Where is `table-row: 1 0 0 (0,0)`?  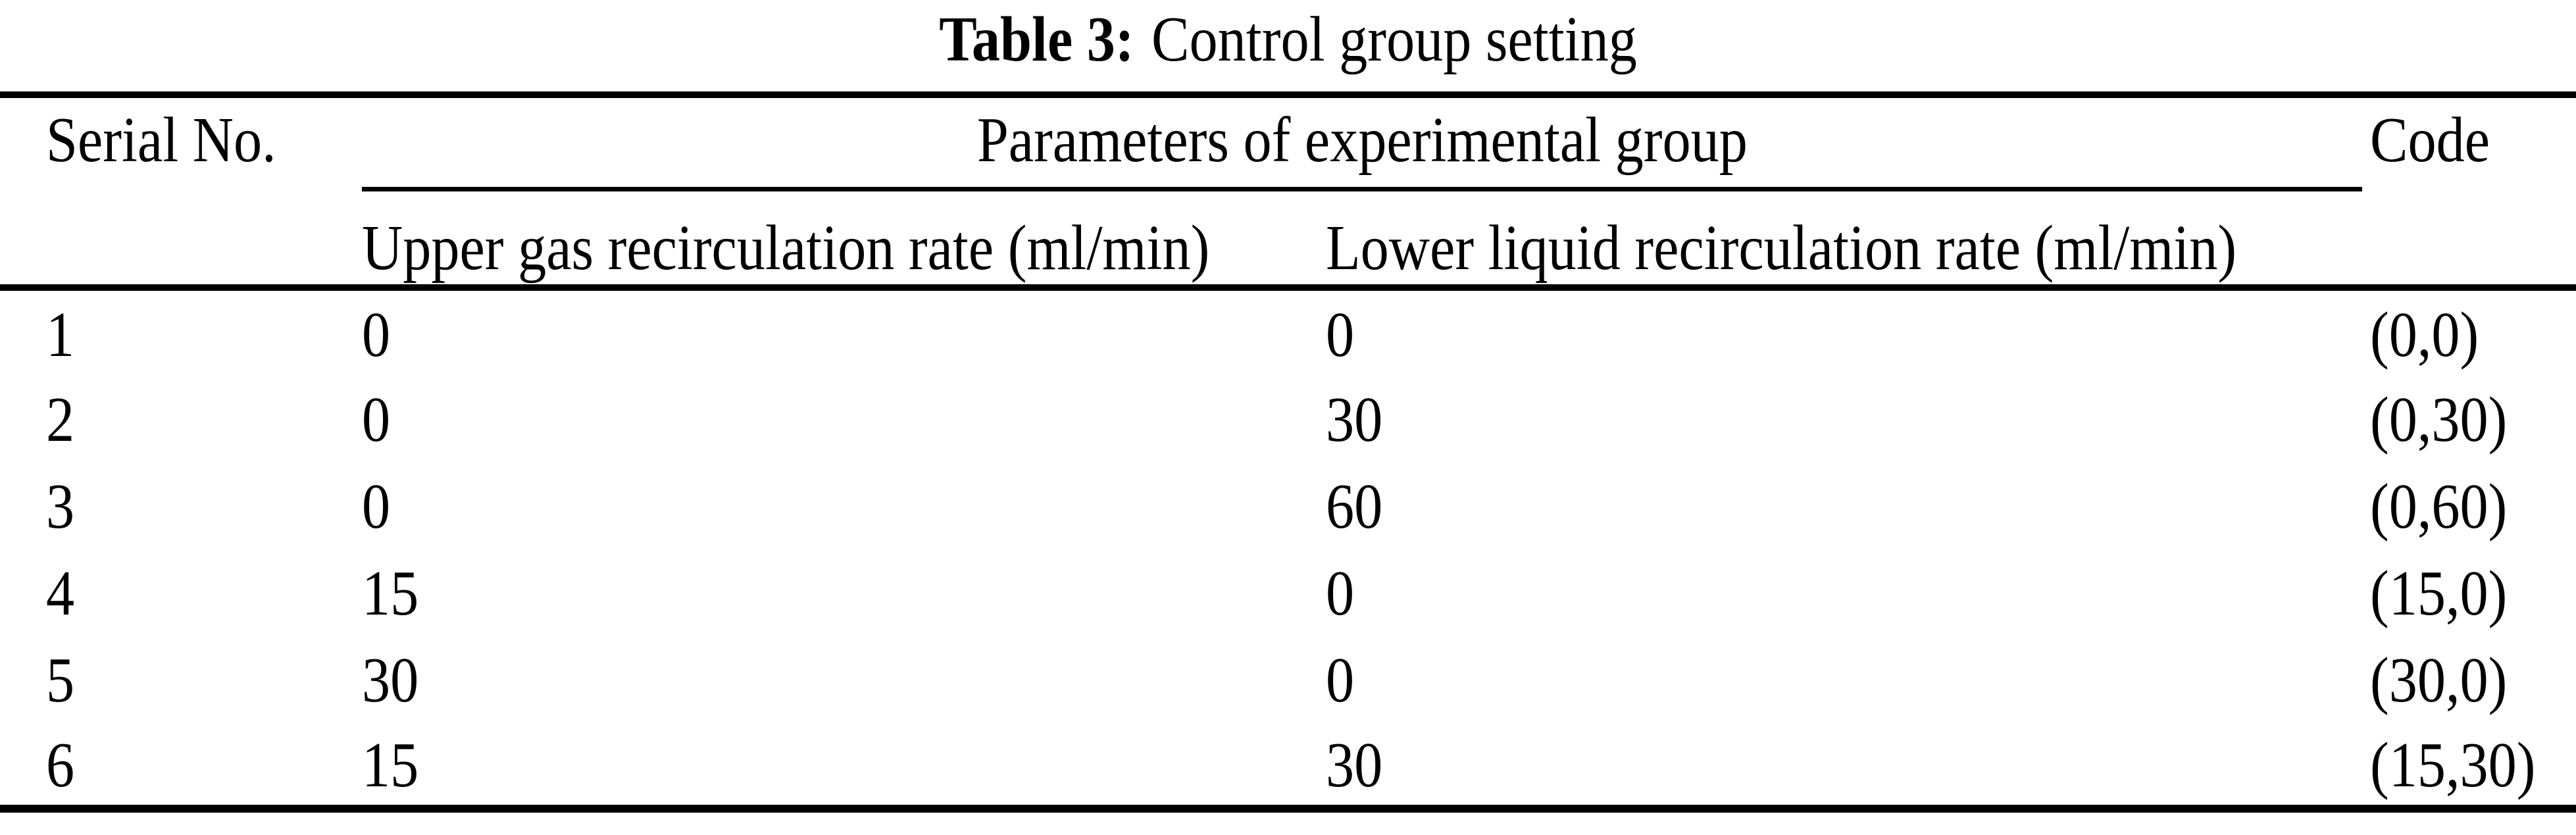 table-row: 1 0 0 (0,0) is located at coordinates (1288, 331).